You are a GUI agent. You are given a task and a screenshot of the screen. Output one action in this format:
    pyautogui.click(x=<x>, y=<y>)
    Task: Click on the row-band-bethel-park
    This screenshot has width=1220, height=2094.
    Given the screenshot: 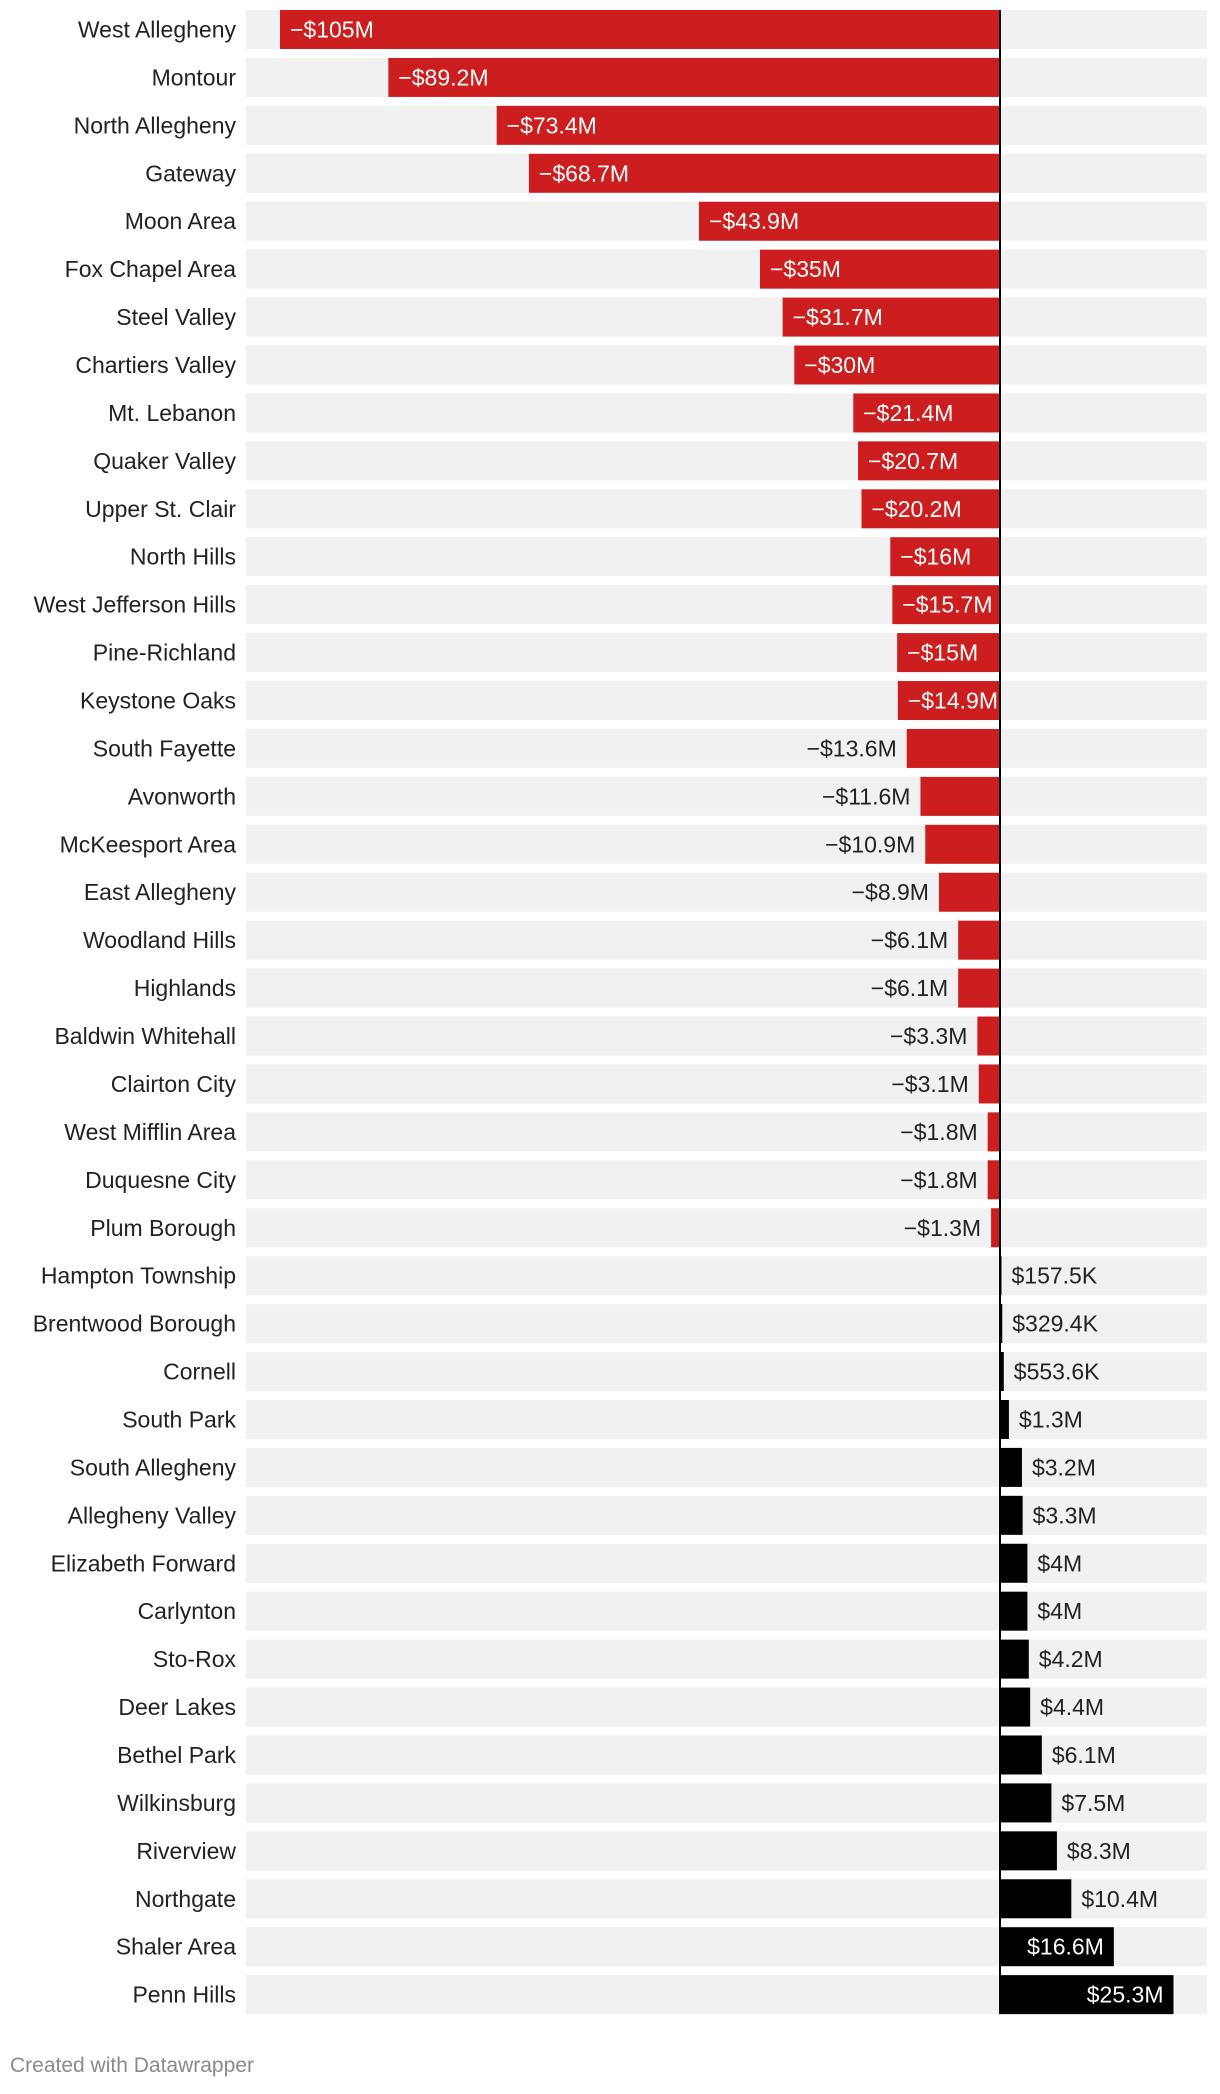 What is the action you would take?
    pyautogui.click(x=726, y=1755)
    